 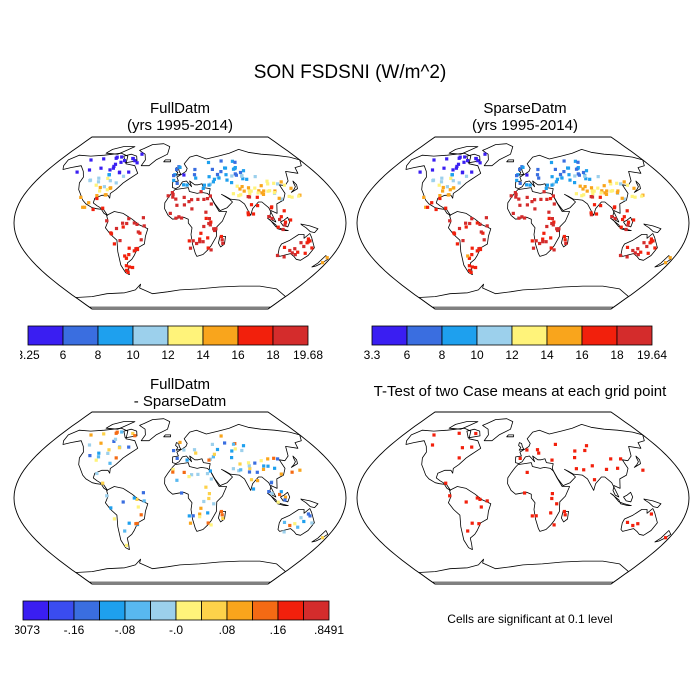 What do you see at coordinates (547, 355) in the screenshot?
I see `colorbar-tick-label: 14` at bounding box center [547, 355].